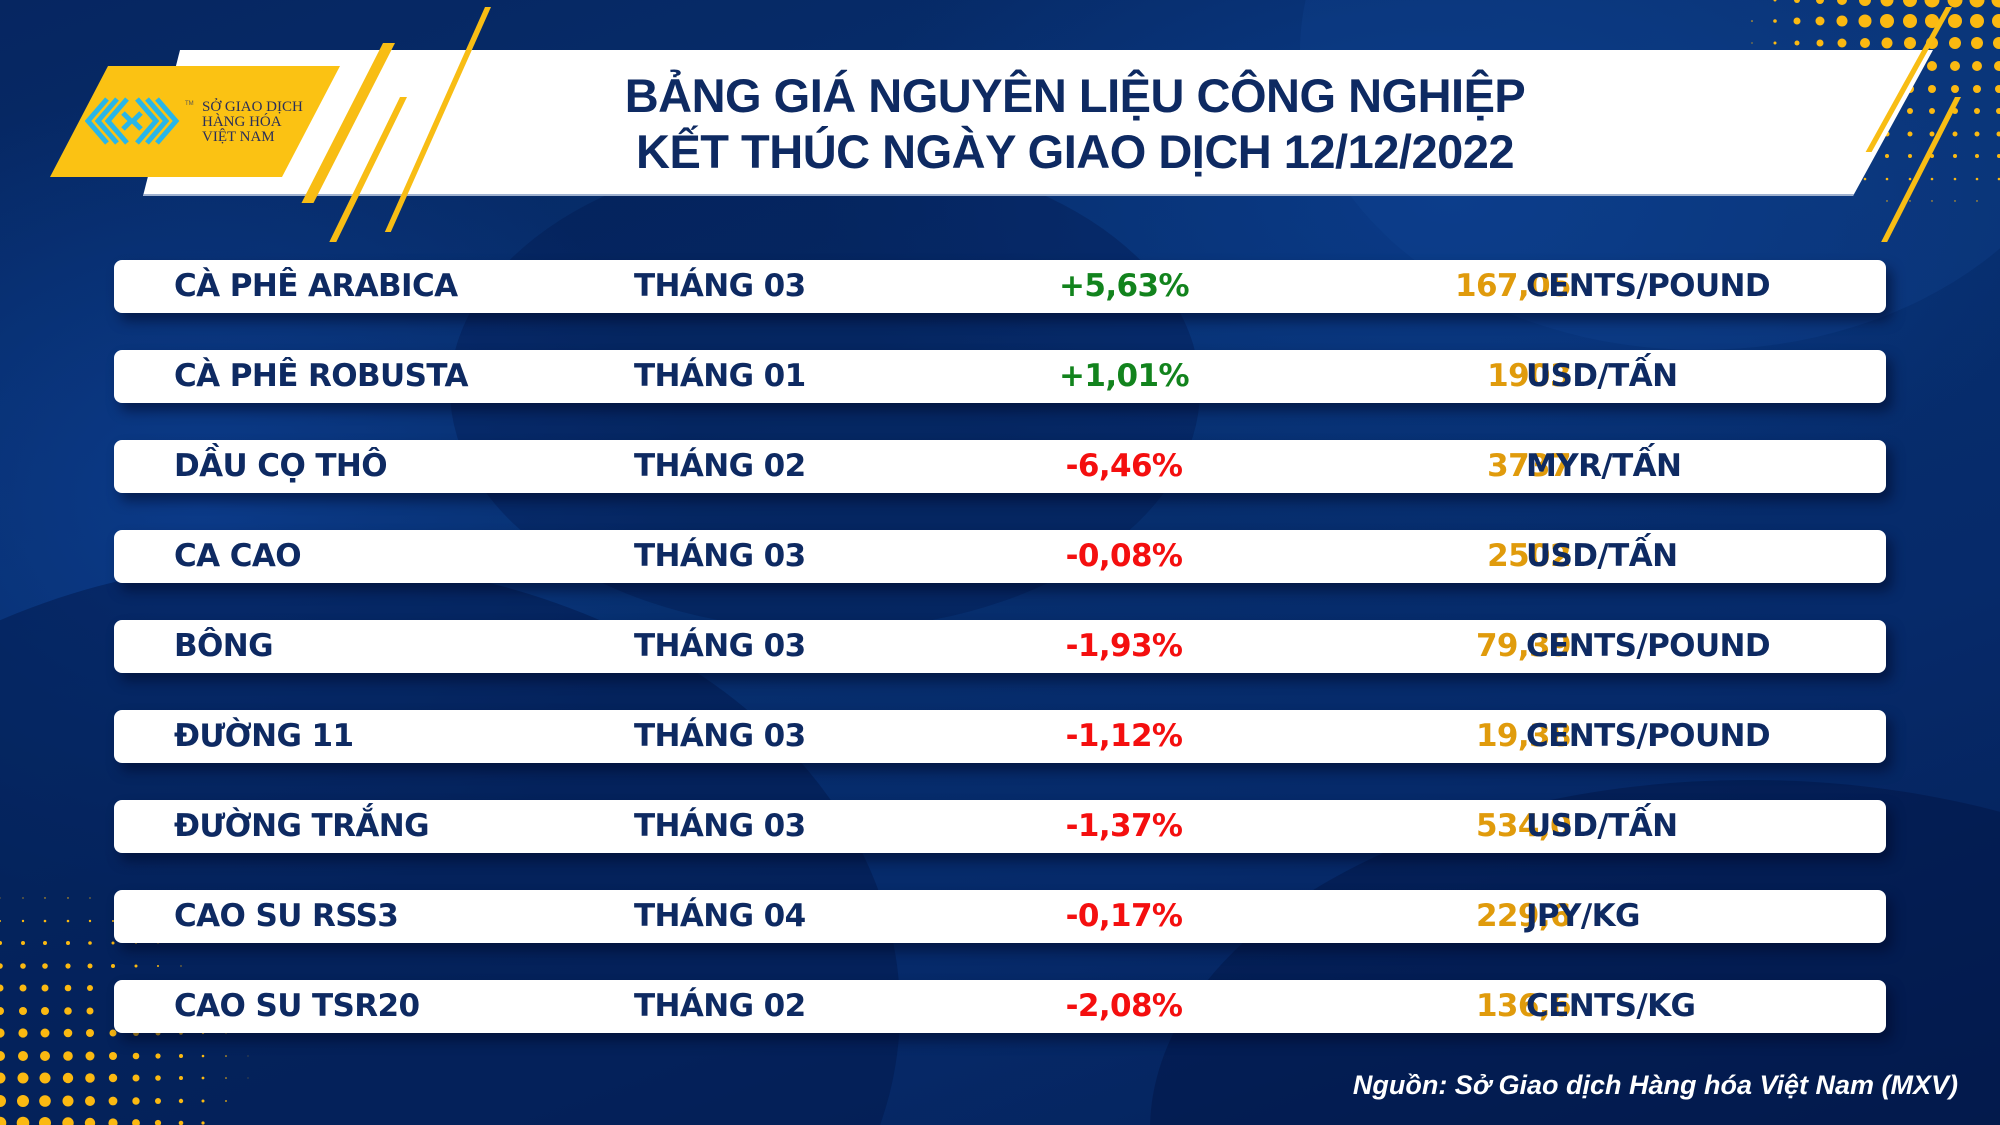  What do you see at coordinates (189, 104) in the screenshot?
I see `trademark-label: TM` at bounding box center [189, 104].